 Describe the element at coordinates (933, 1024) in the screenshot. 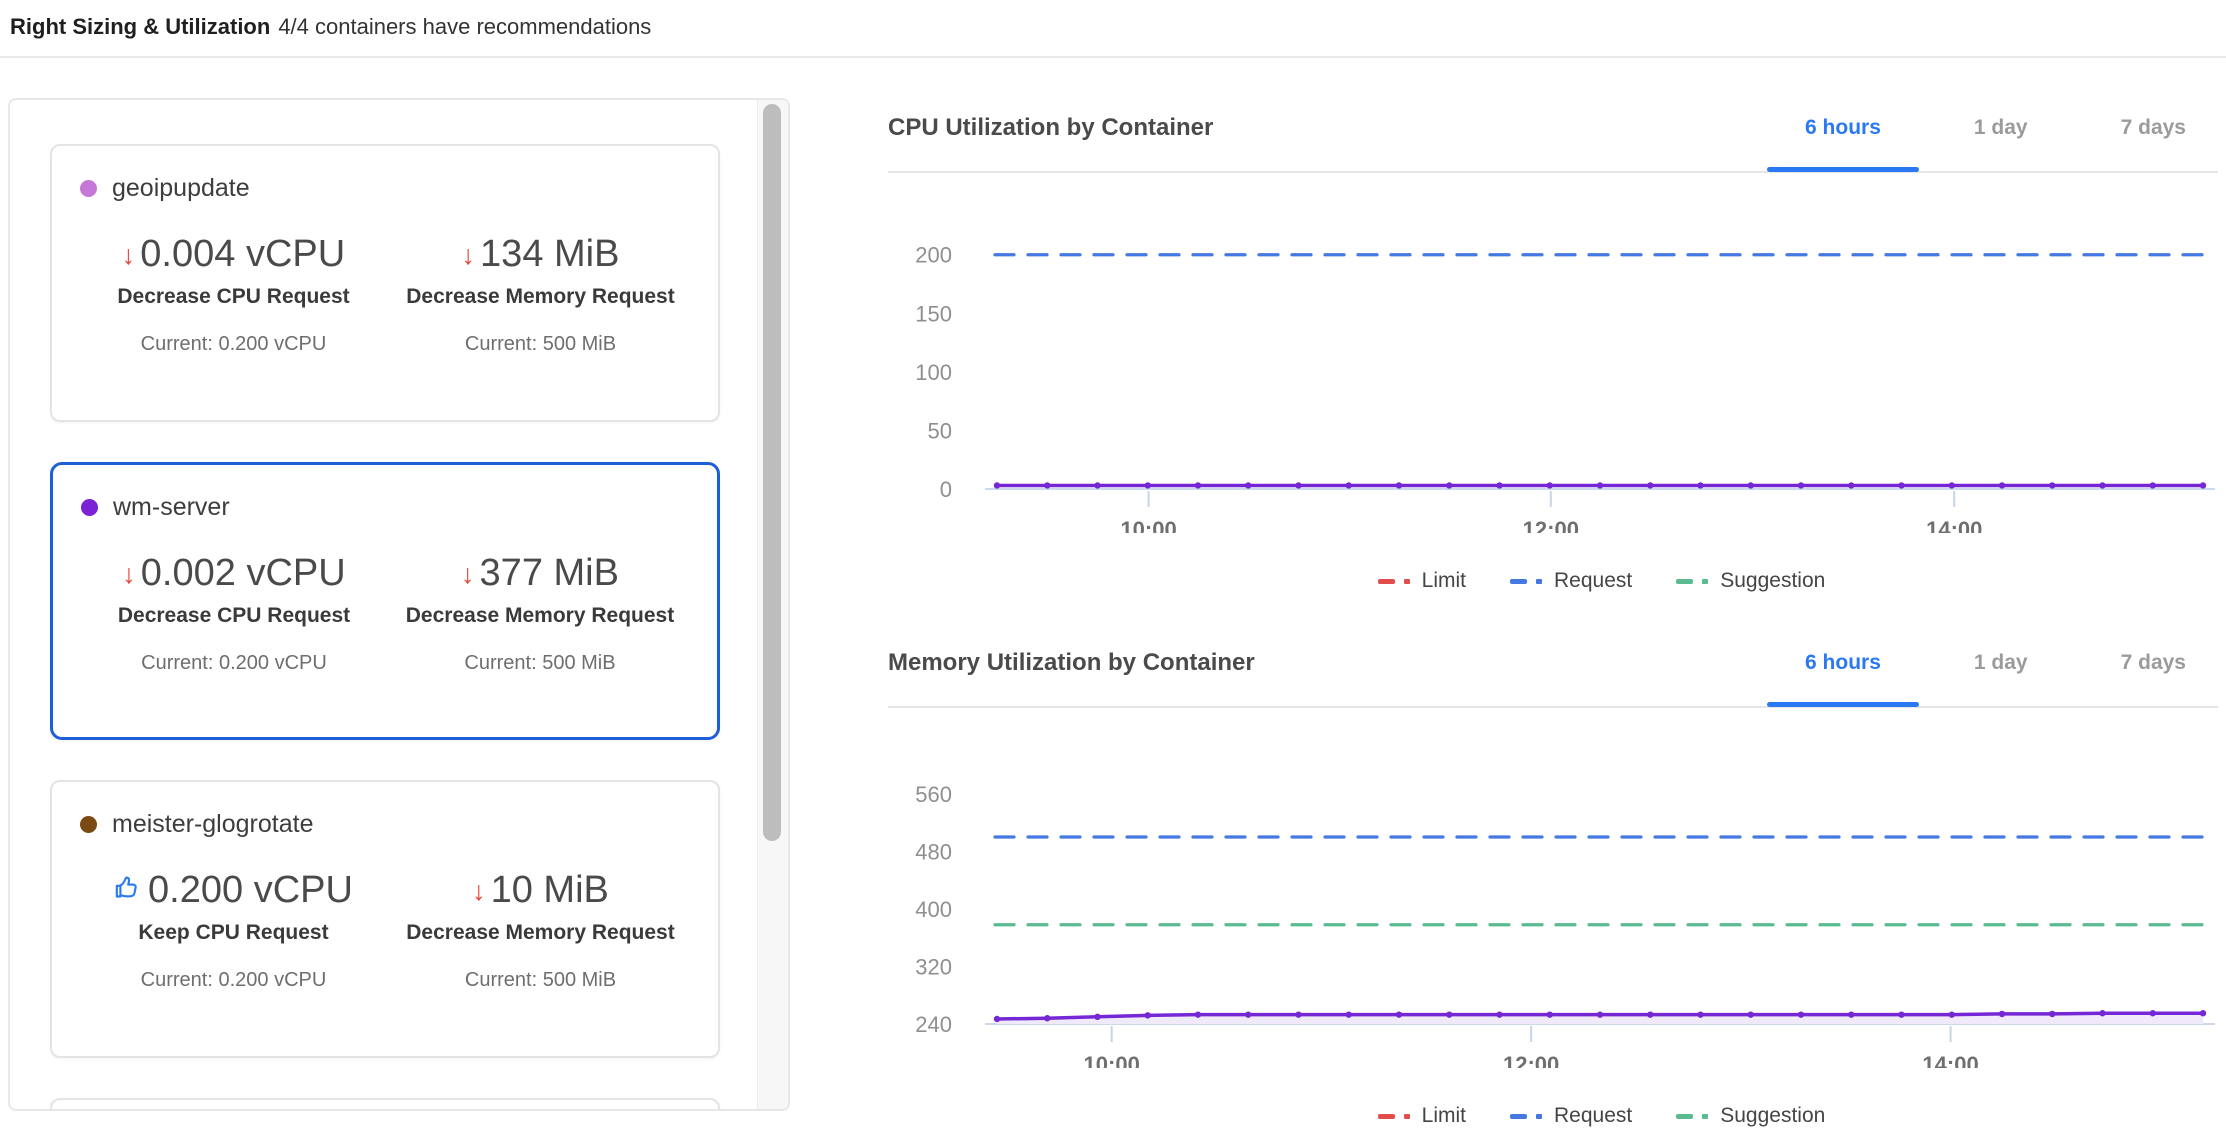

I see `y-tick-label: 240` at that location.